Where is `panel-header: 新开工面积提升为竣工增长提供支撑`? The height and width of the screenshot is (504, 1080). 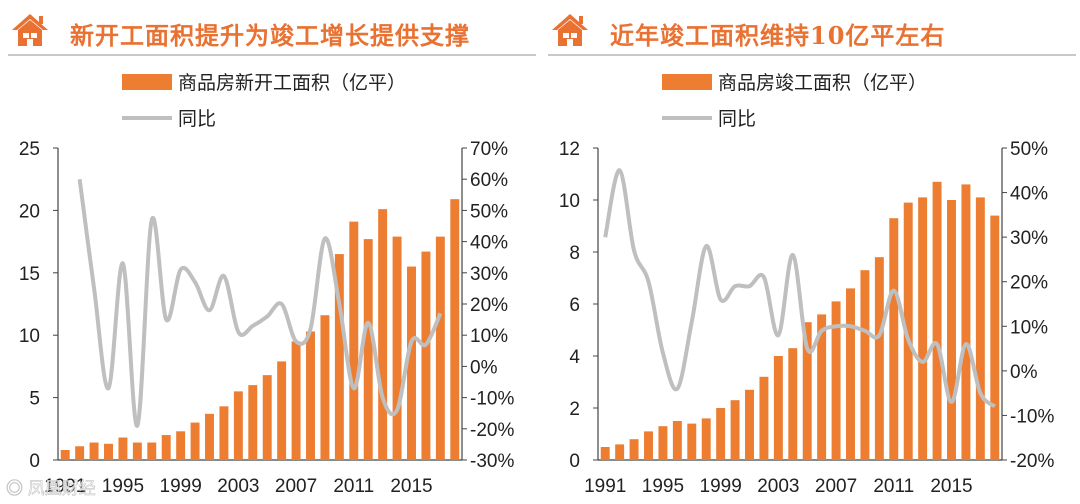
panel-header: 新开工面积提升为竣工增长提供支撑 is located at coordinates (272, 32).